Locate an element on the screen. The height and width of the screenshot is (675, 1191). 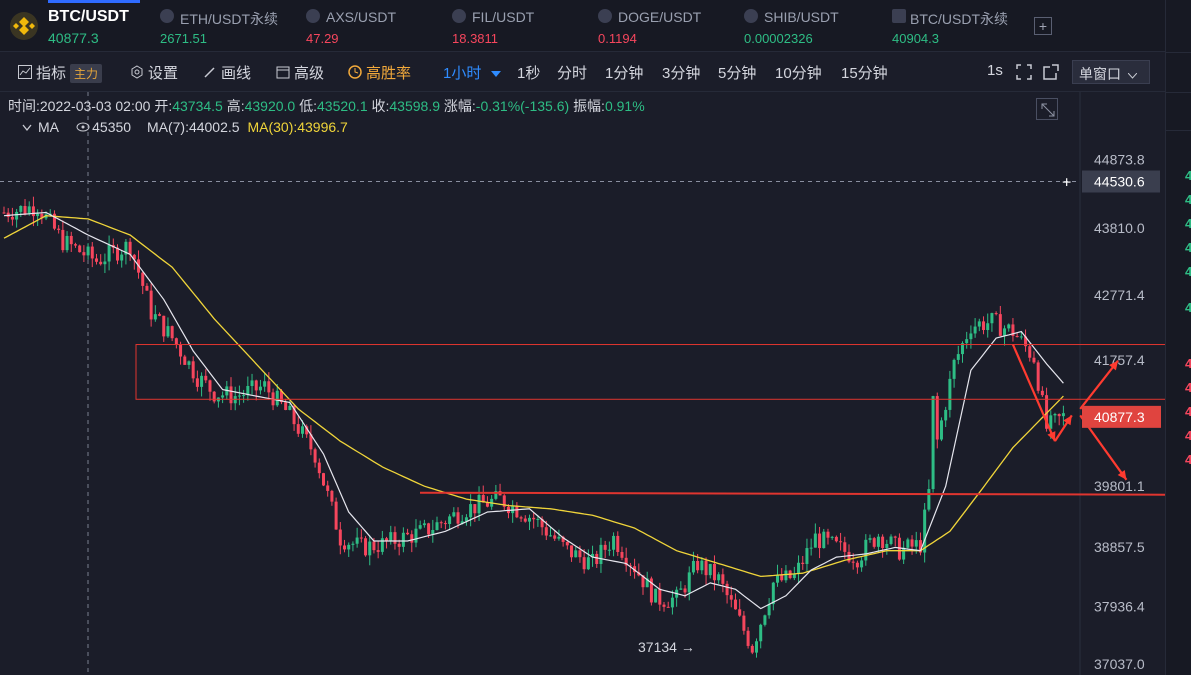
y-tick-label: 43810.0 is located at coordinates (1119, 228).